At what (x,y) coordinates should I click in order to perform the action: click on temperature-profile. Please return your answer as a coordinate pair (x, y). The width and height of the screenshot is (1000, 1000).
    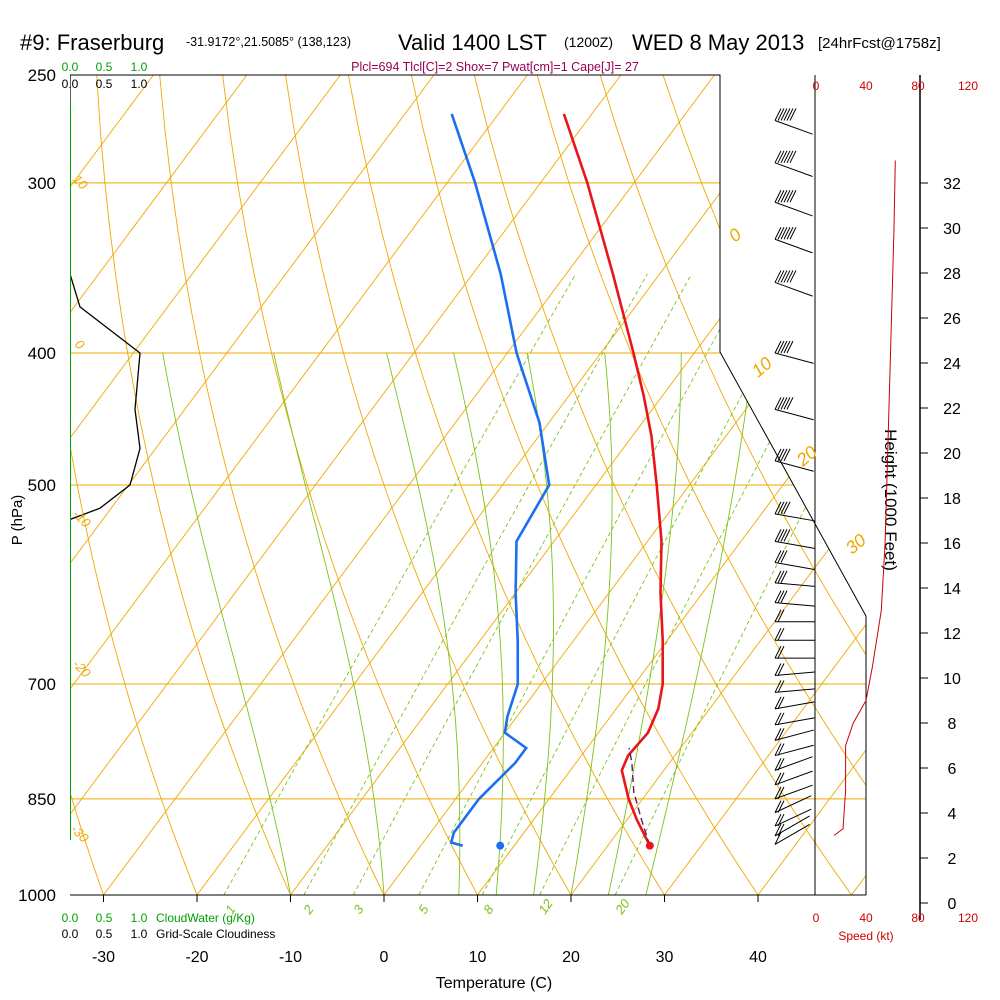
    Looking at the image, I should click on (613, 480).